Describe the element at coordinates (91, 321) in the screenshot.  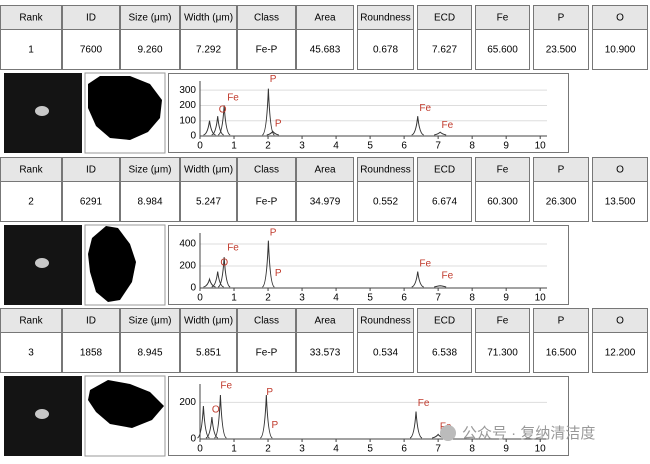
I see `header-label: ID` at that location.